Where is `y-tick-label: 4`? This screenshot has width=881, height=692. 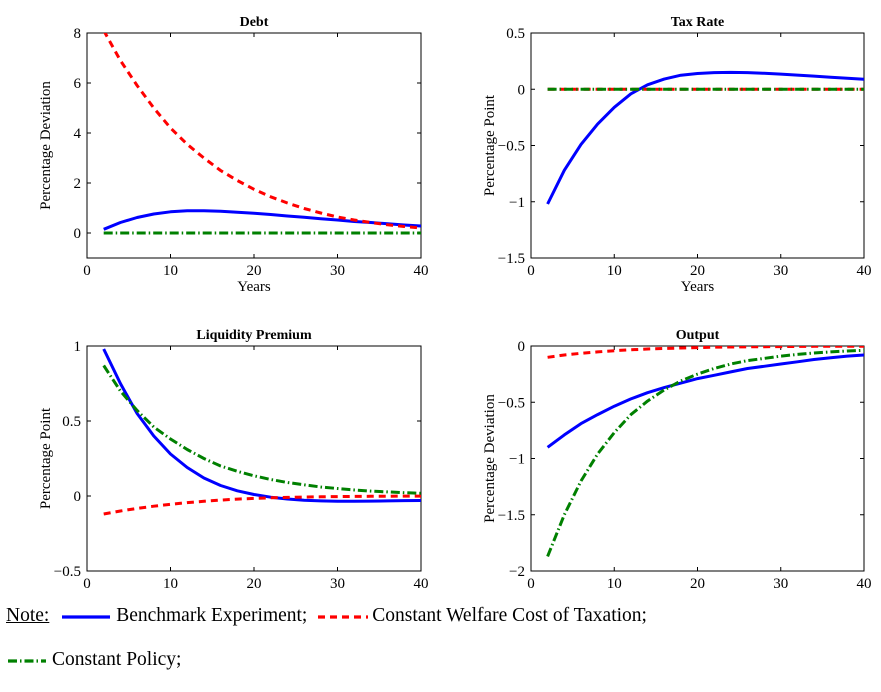 y-tick-label: 4 is located at coordinates (78, 134).